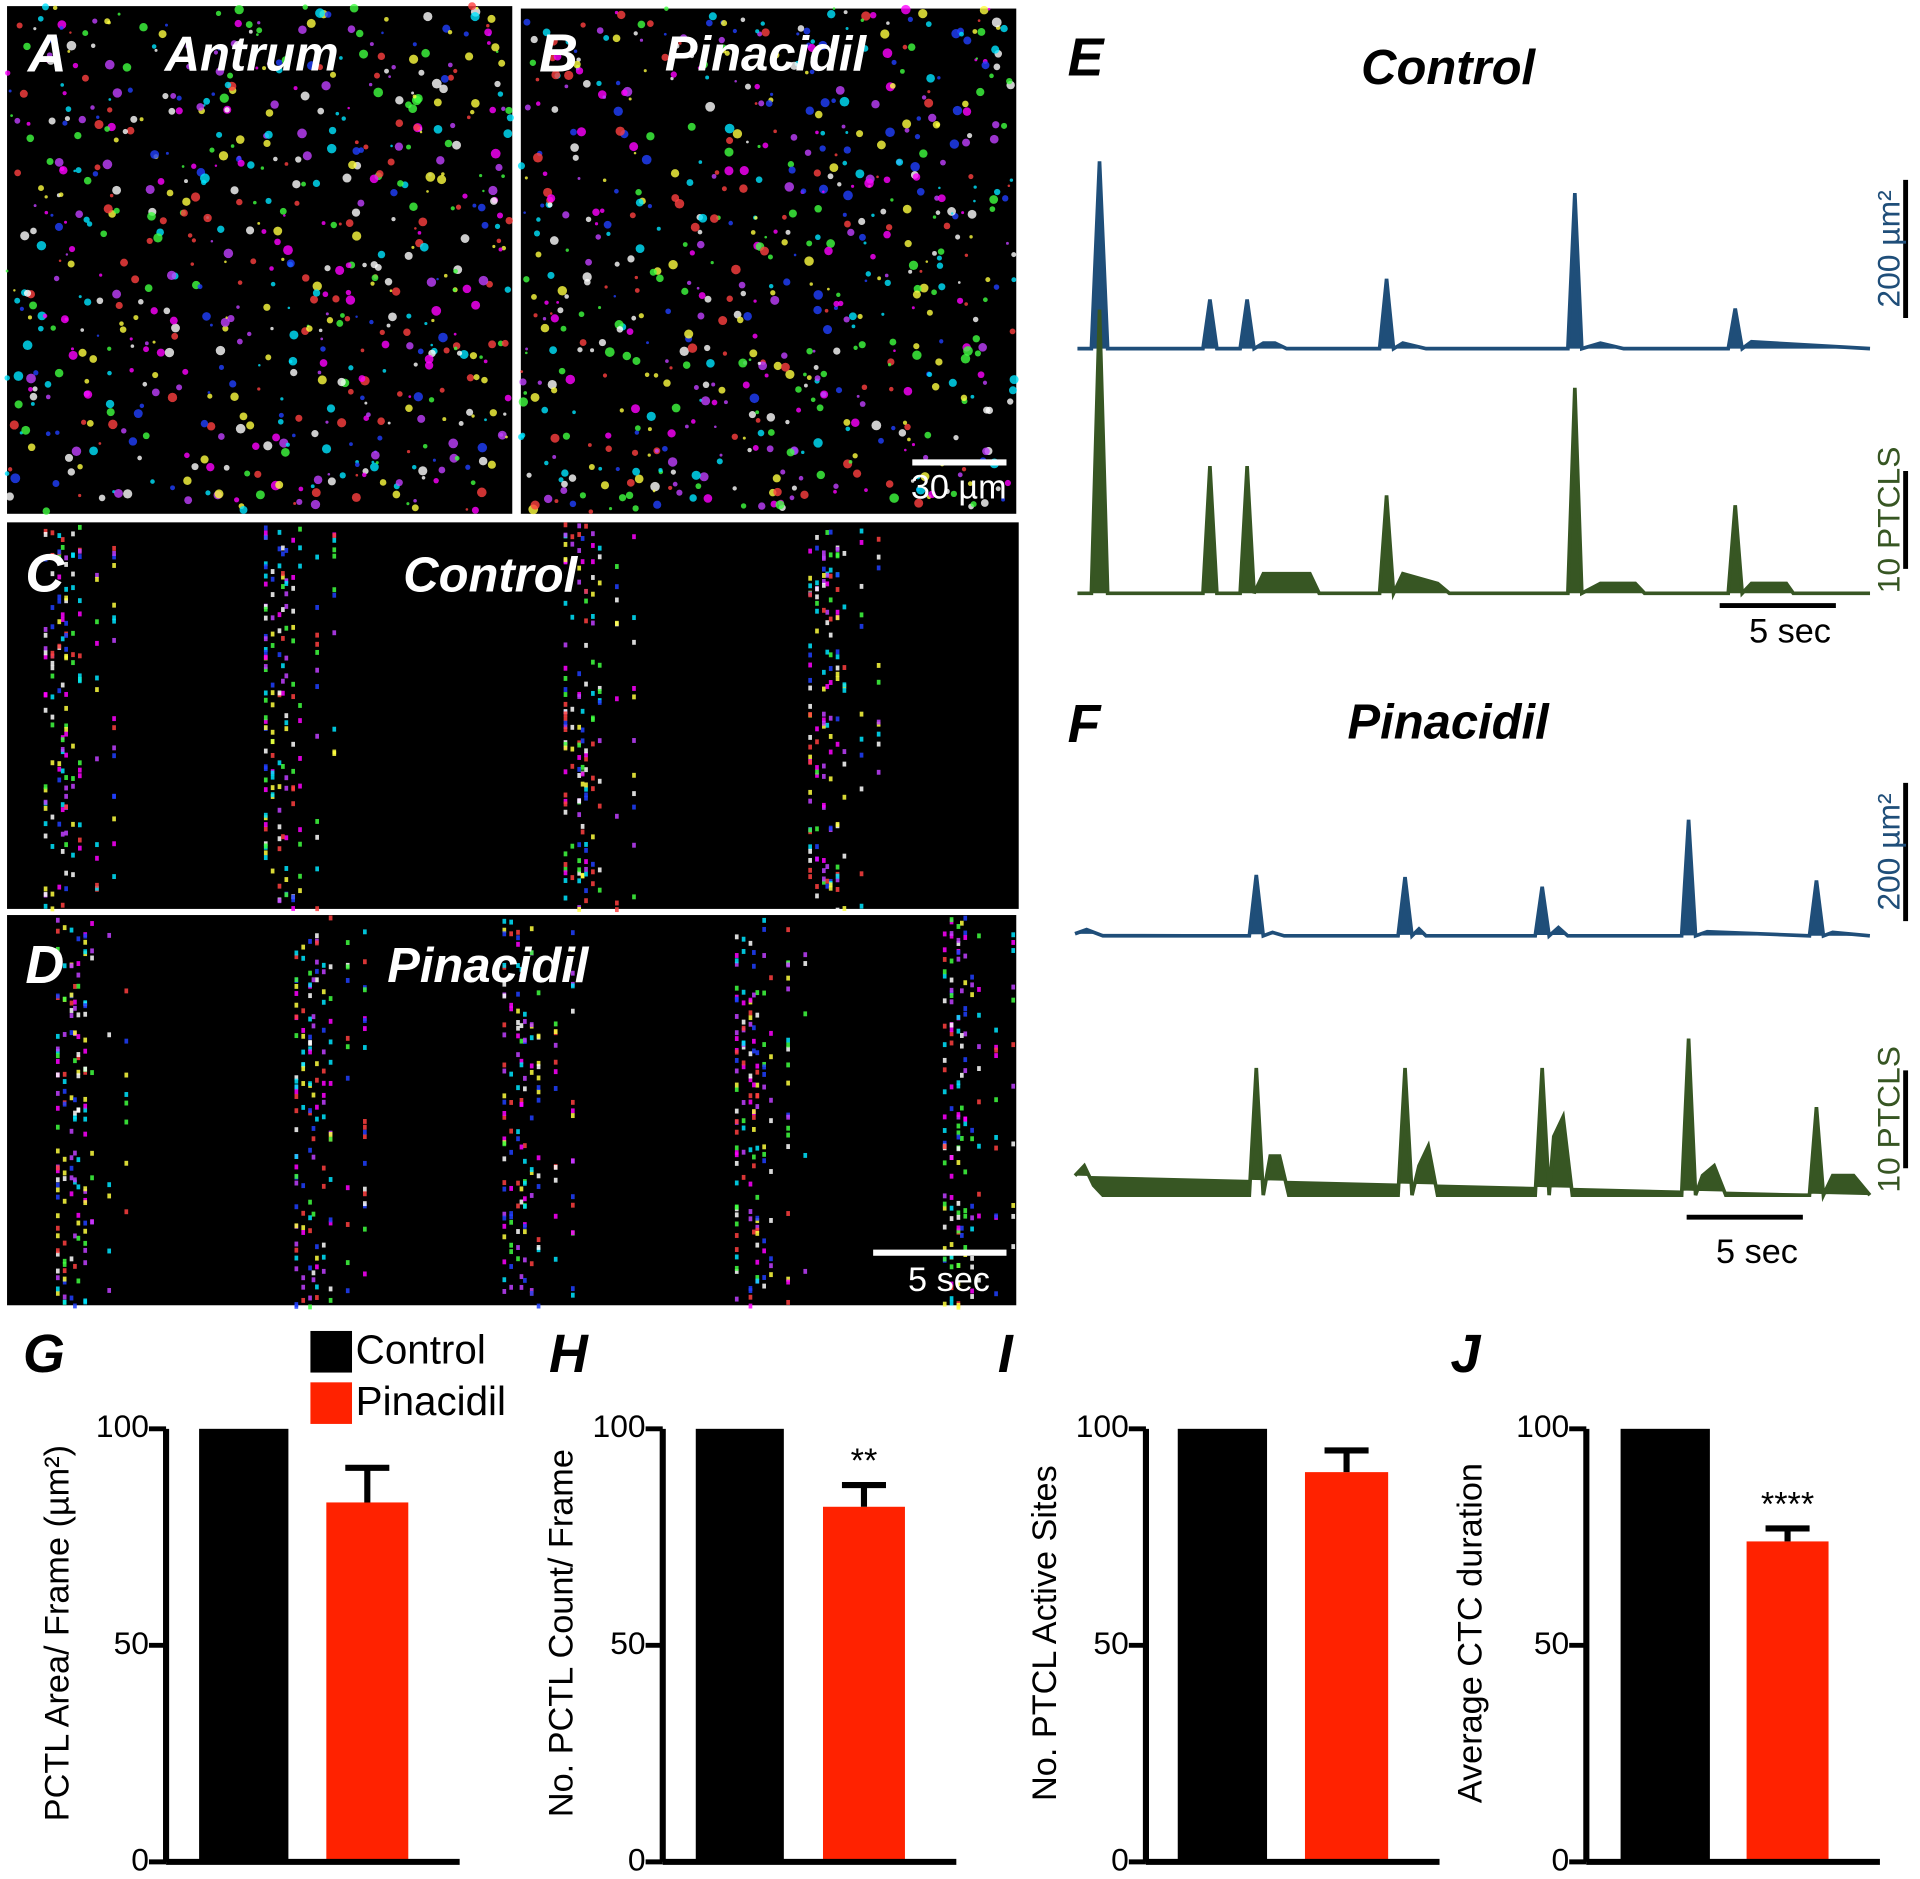  I want to click on bar, so click(1222, 1645).